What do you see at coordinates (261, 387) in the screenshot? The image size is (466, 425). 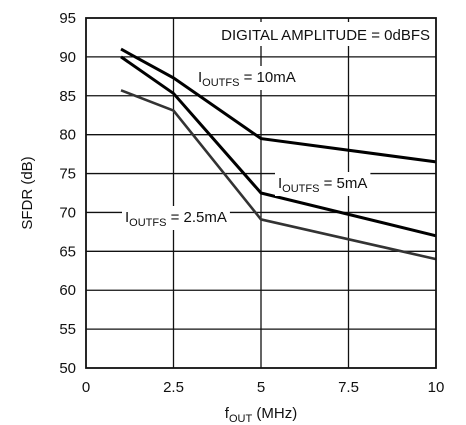 I see `x-tick-label: 5` at bounding box center [261, 387].